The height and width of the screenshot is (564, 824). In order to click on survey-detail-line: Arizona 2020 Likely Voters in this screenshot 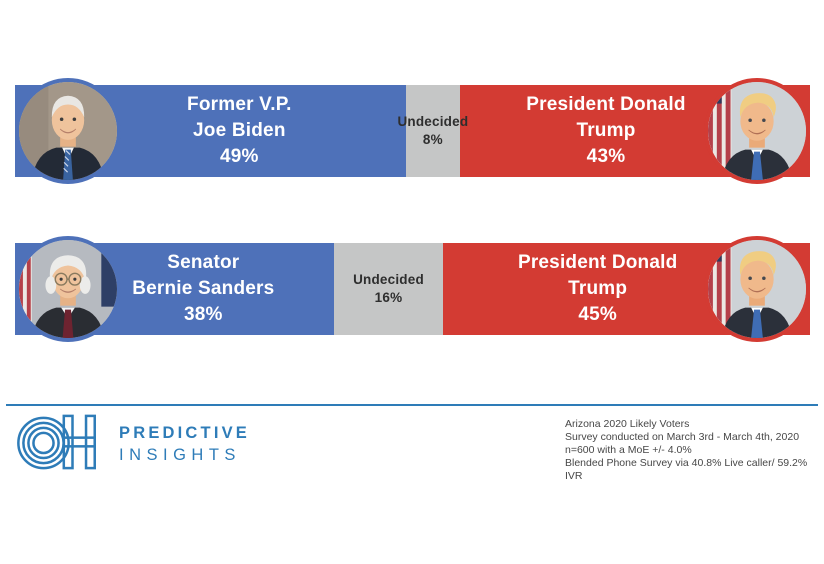, I will do `click(627, 424)`.